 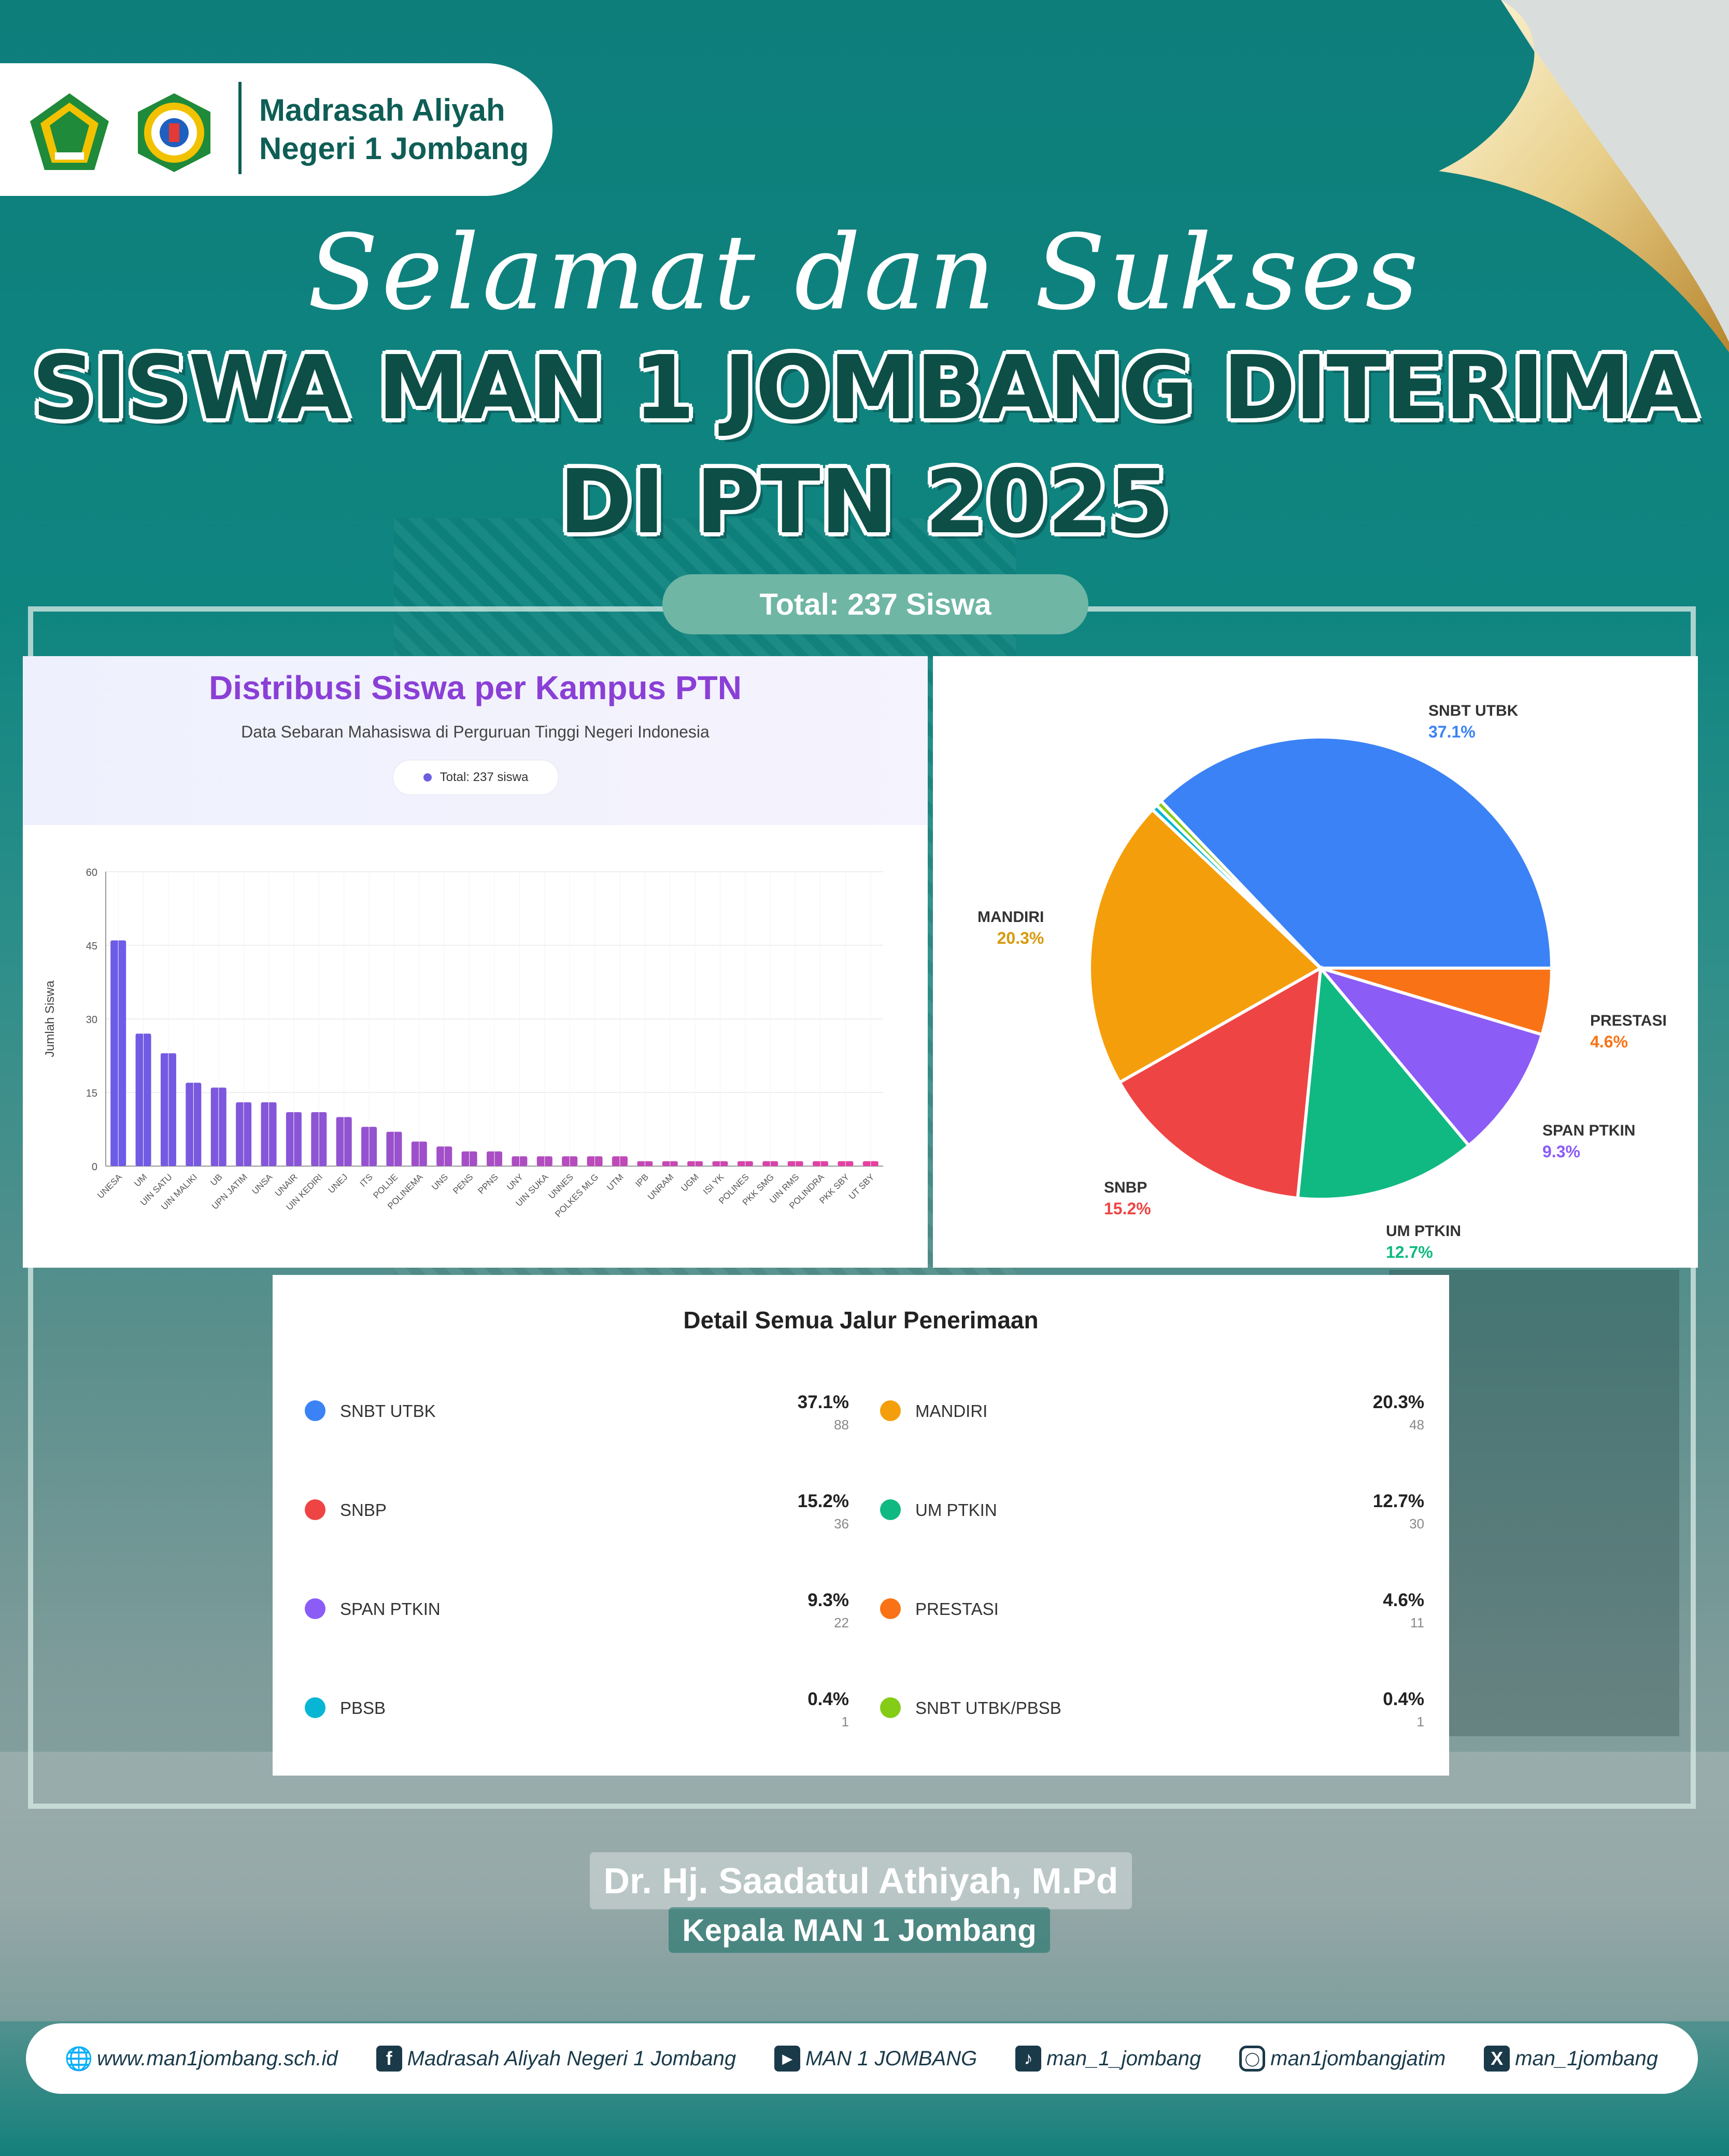 What do you see at coordinates (1028, 2059) in the screenshot?
I see `tiktok-icon: ♪` at bounding box center [1028, 2059].